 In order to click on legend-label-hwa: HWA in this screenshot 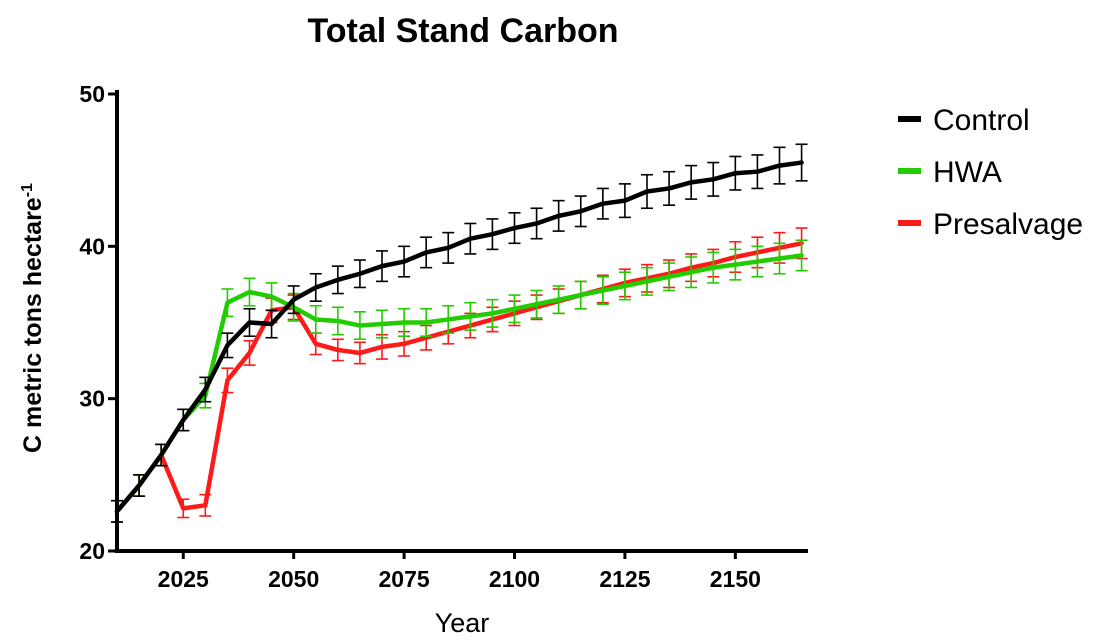, I will do `click(967, 172)`.